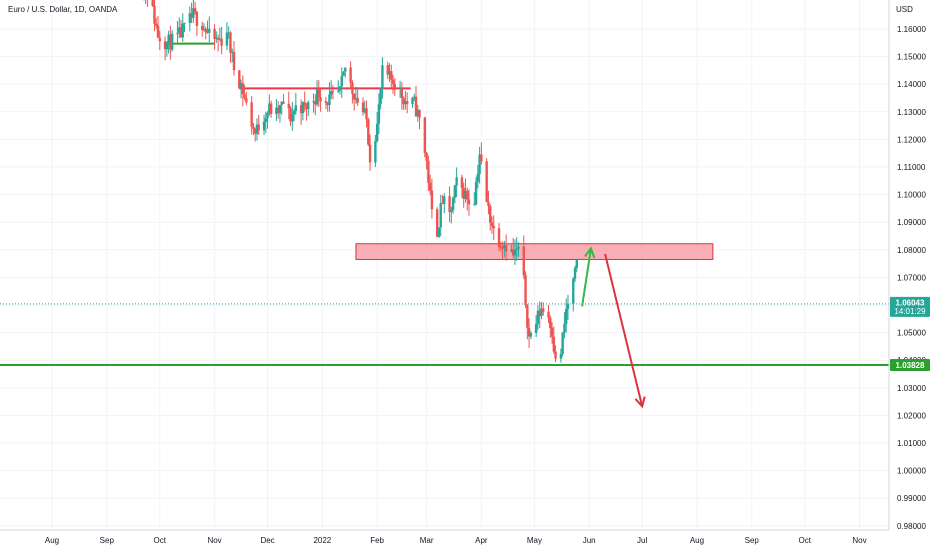 The height and width of the screenshot is (550, 932). I want to click on y-tick-label: 1.02000, so click(911, 415).